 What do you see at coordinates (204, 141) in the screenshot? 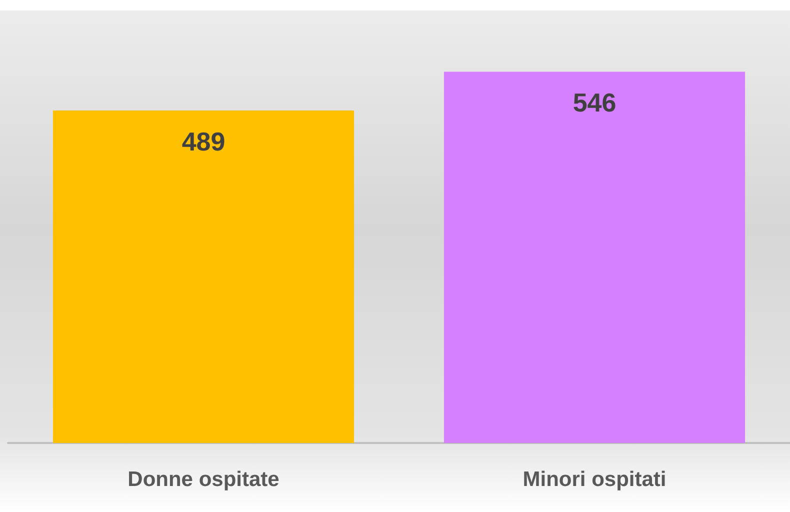
I see `data-label: 489` at bounding box center [204, 141].